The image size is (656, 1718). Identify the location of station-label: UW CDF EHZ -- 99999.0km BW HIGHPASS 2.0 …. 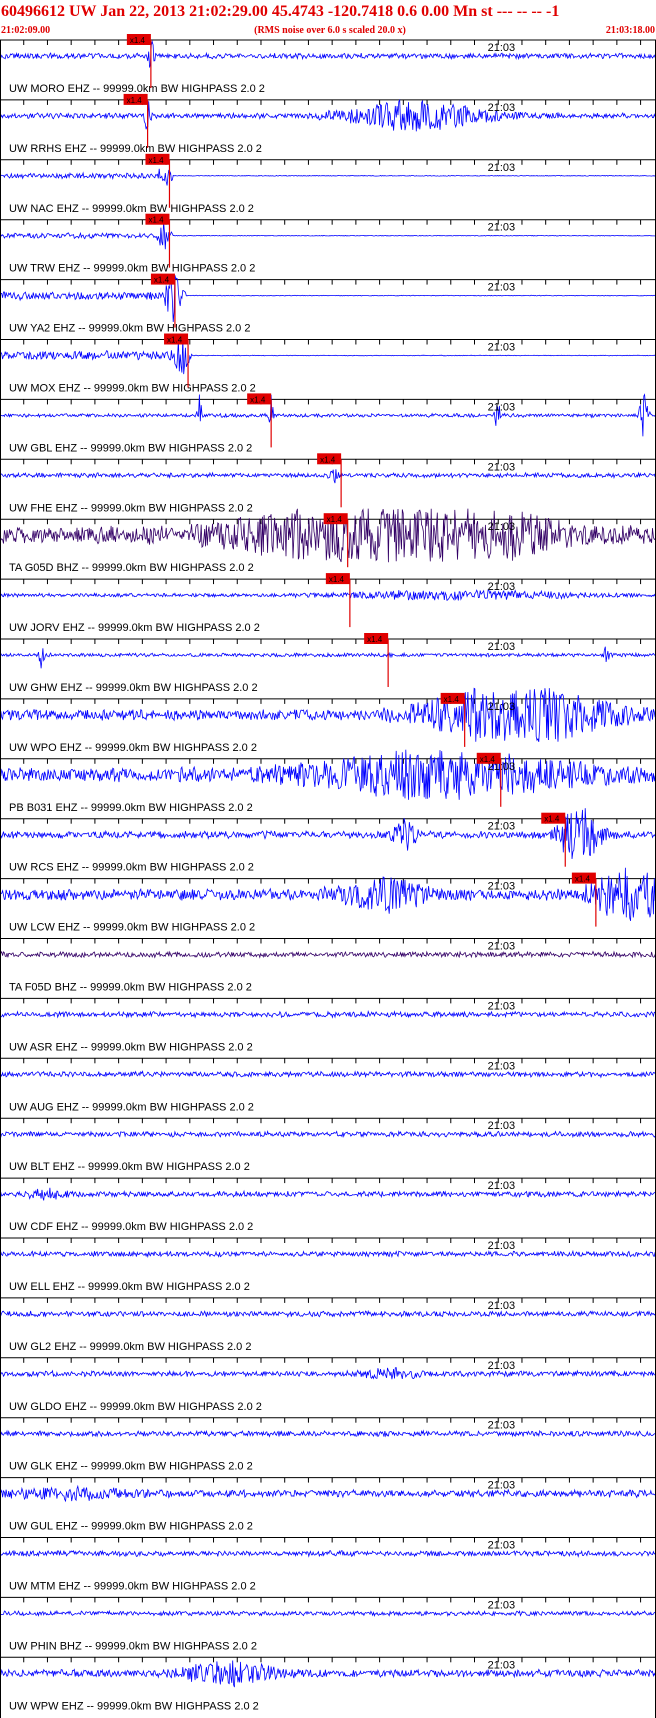
(131, 1227).